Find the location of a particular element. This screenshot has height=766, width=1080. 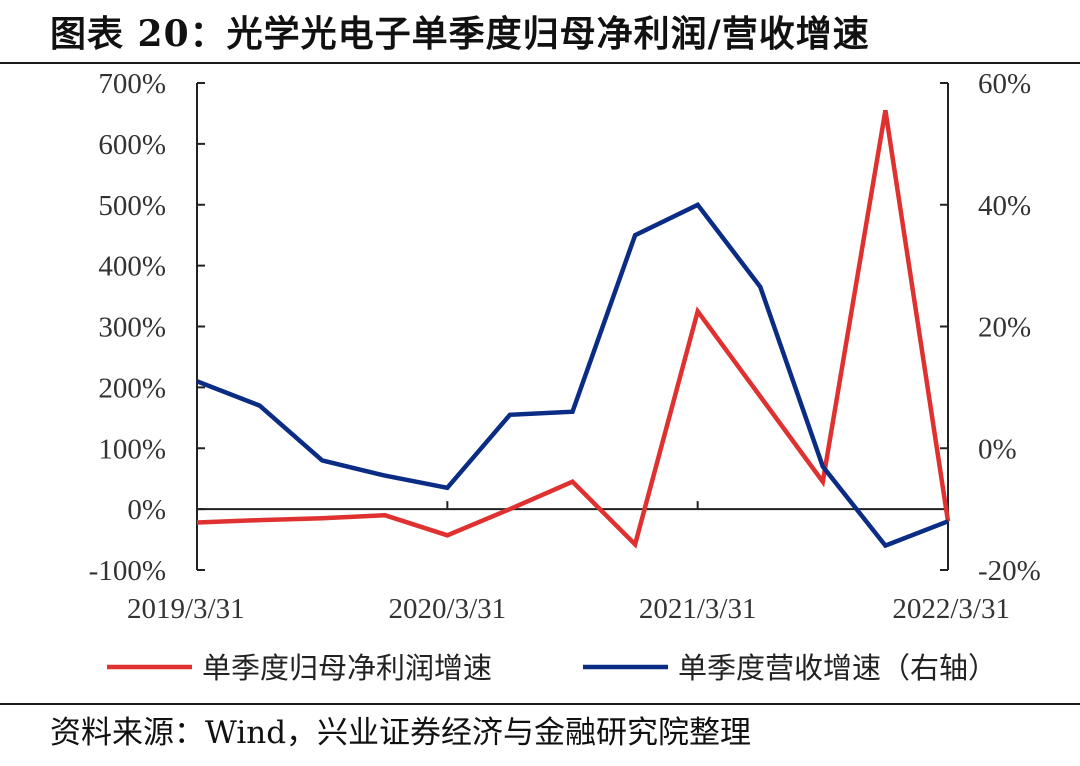

left-tick-label: 100% is located at coordinates (132, 449).